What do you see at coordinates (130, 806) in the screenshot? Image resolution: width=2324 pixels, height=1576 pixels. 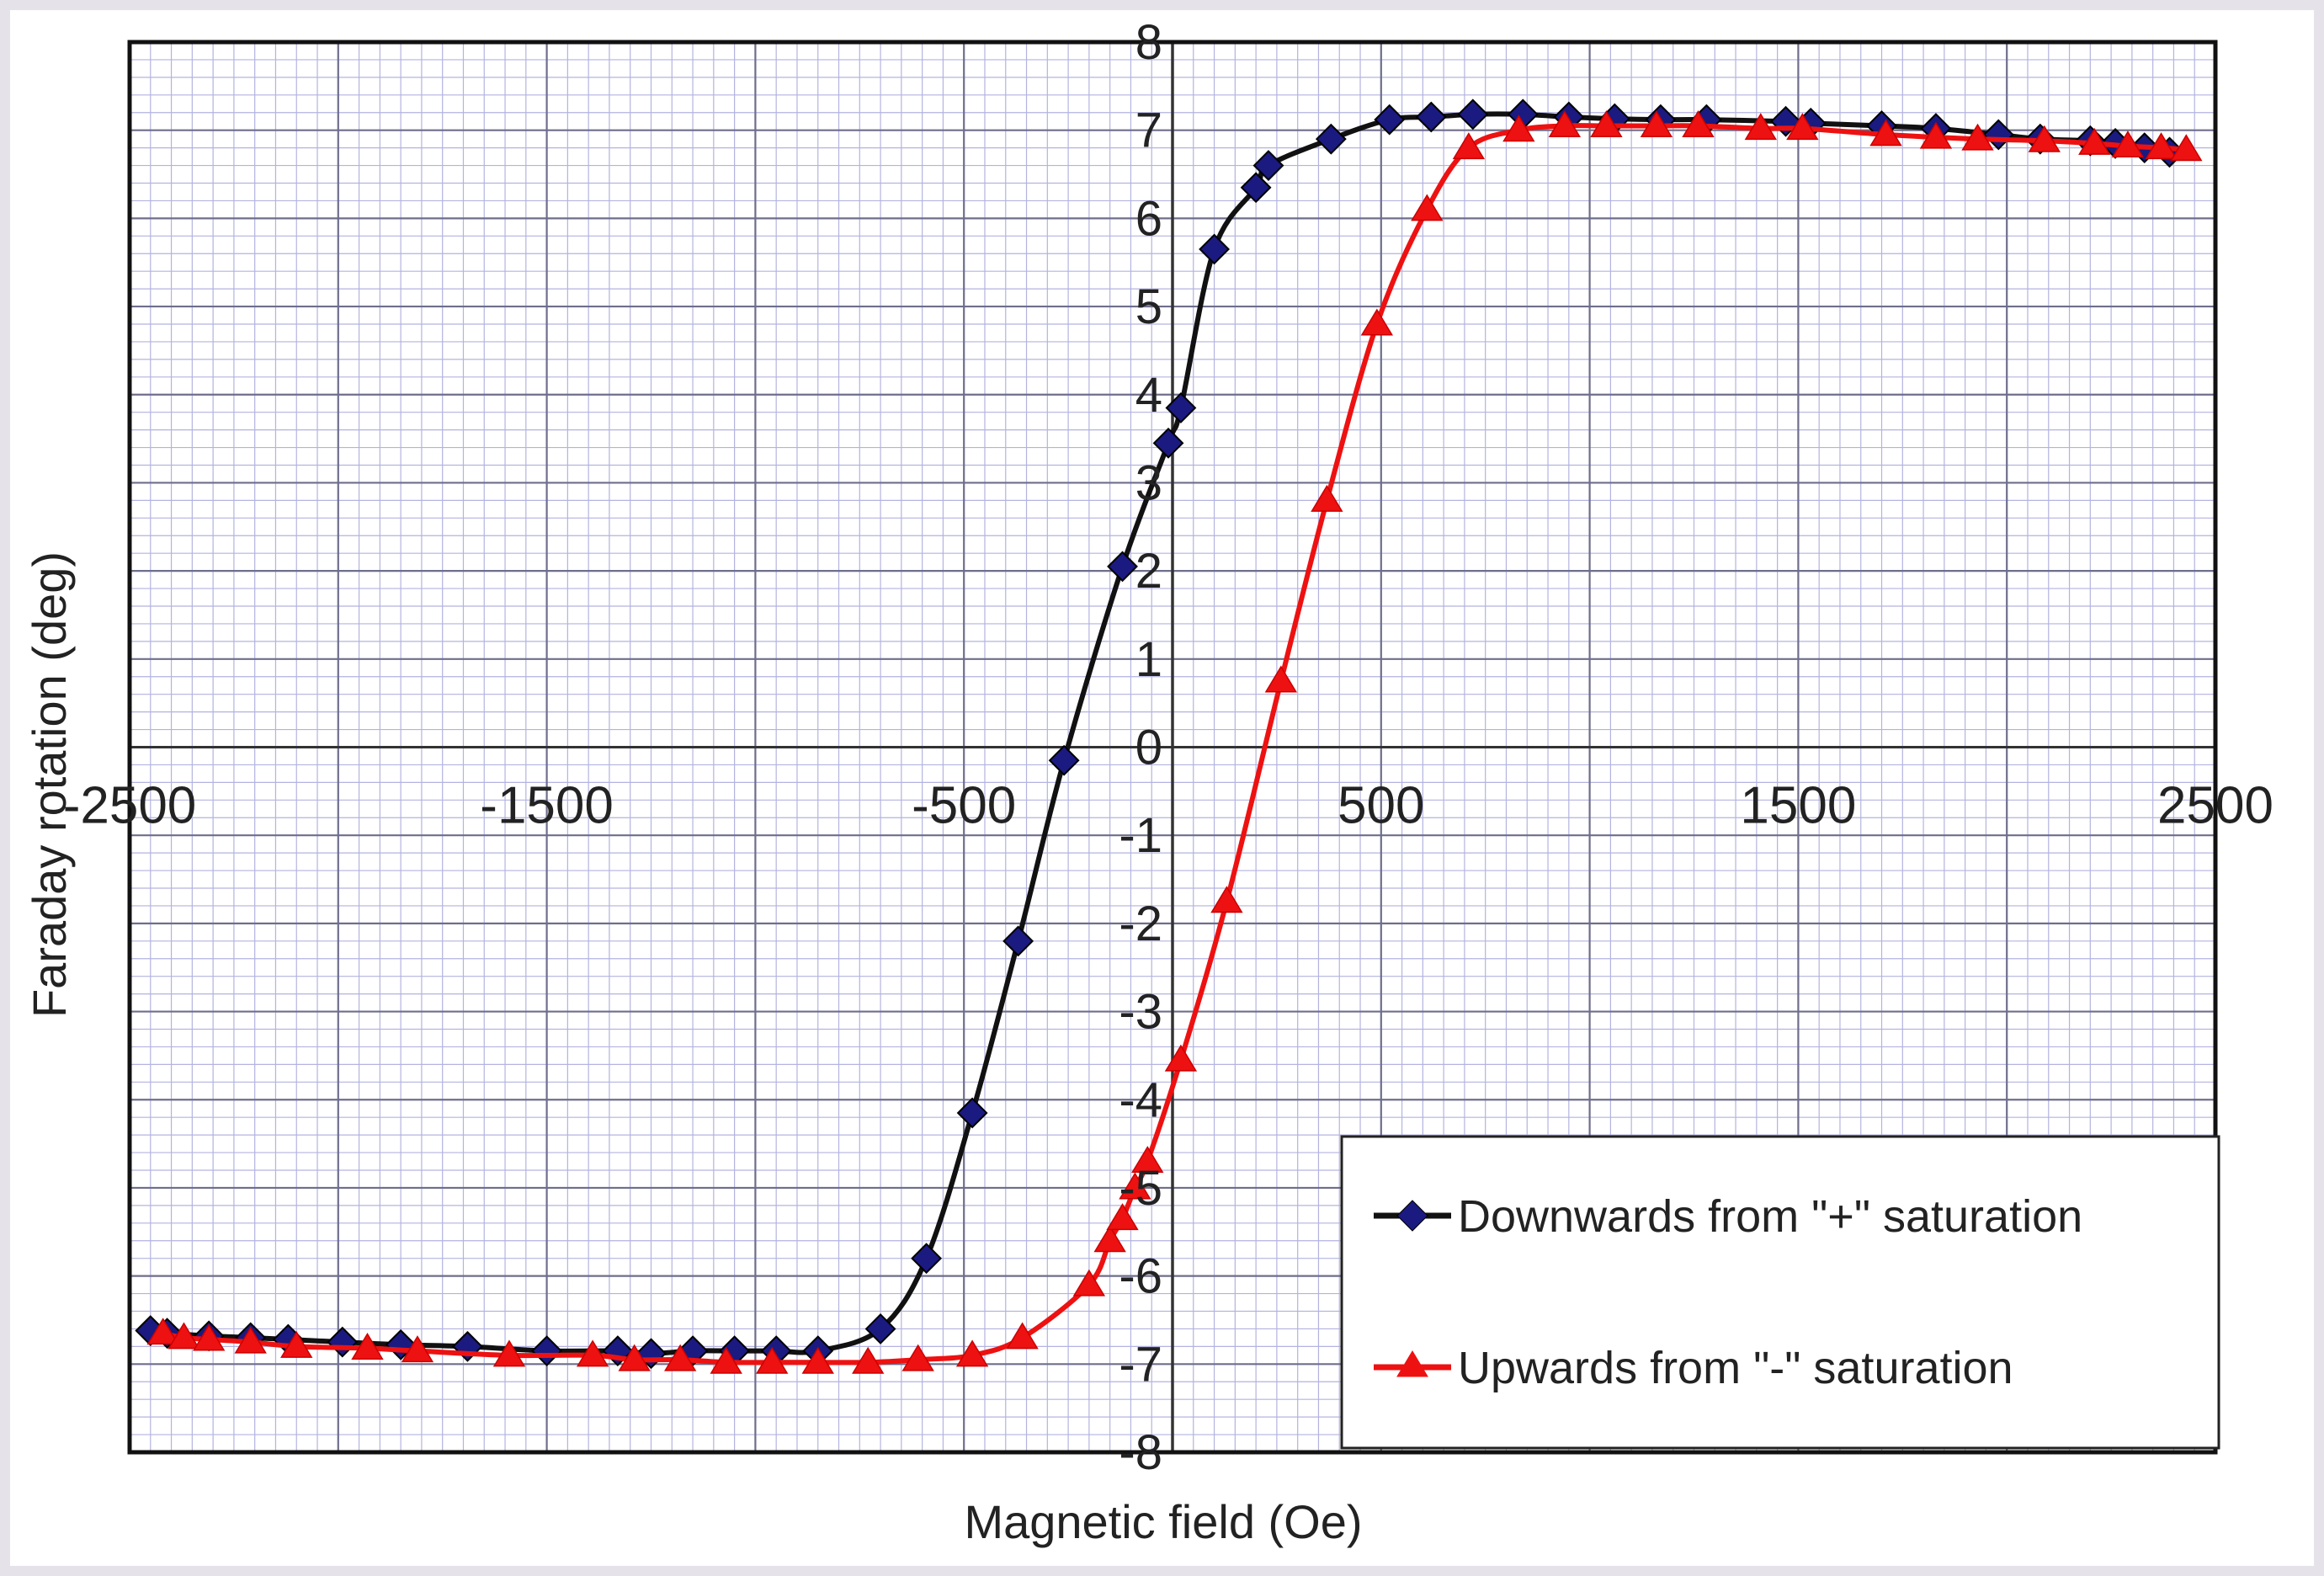 I see `x-tick-label: -2500` at bounding box center [130, 806].